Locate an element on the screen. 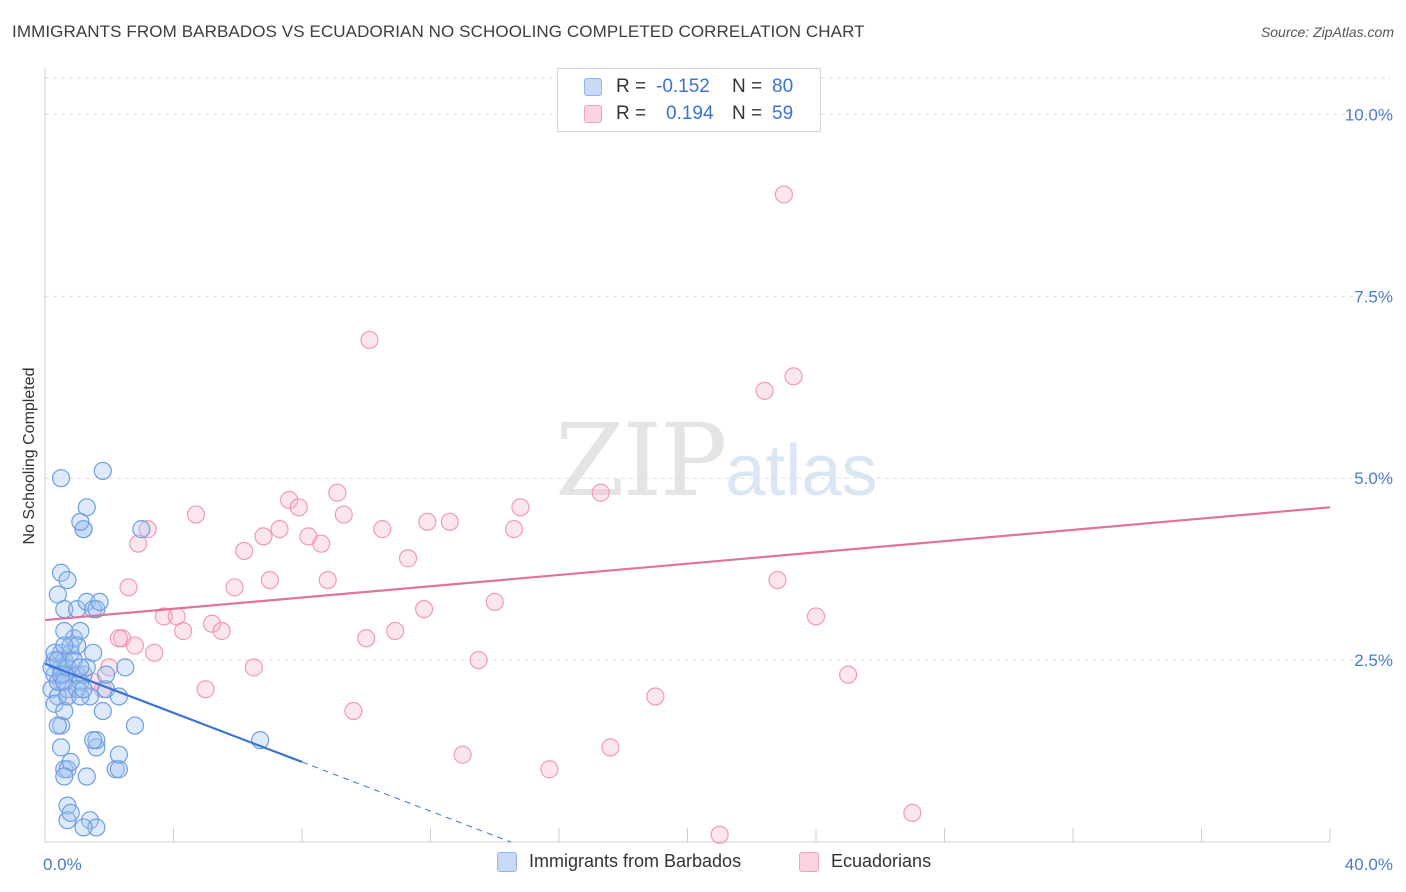  bottom-legend-ecuadorians: Ecuadorians is located at coordinates (865, 861).